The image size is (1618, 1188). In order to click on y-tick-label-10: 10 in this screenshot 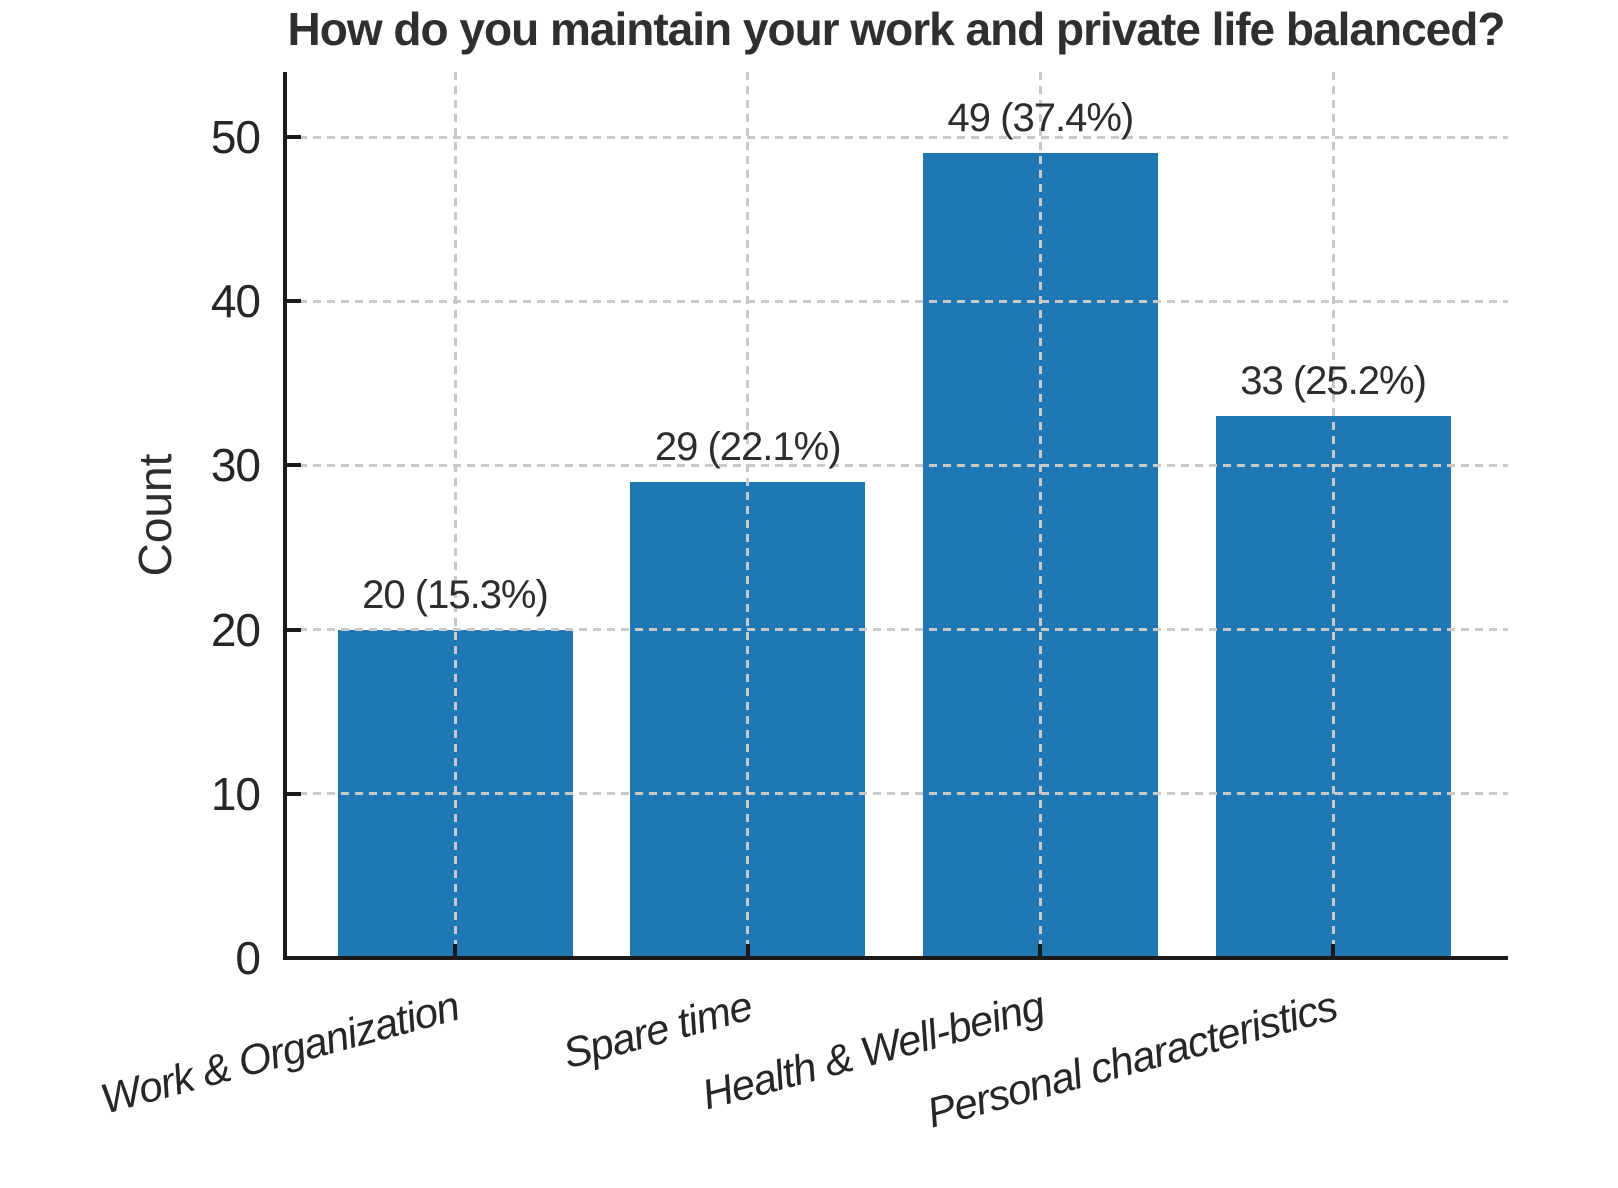, I will do `click(235, 793)`.